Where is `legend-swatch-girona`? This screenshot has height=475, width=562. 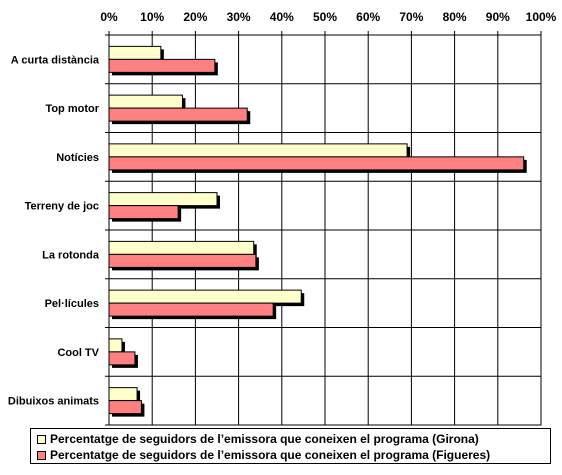 legend-swatch-girona is located at coordinates (41, 439).